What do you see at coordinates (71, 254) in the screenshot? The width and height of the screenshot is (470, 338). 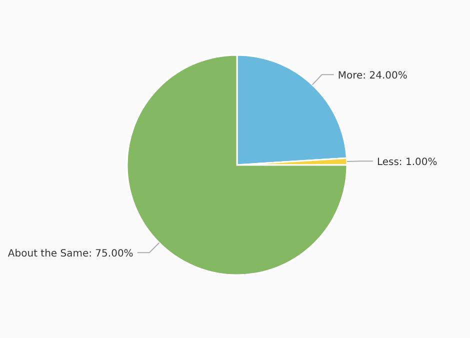 I see `slice-label: About the Same: 75.00%` at bounding box center [71, 254].